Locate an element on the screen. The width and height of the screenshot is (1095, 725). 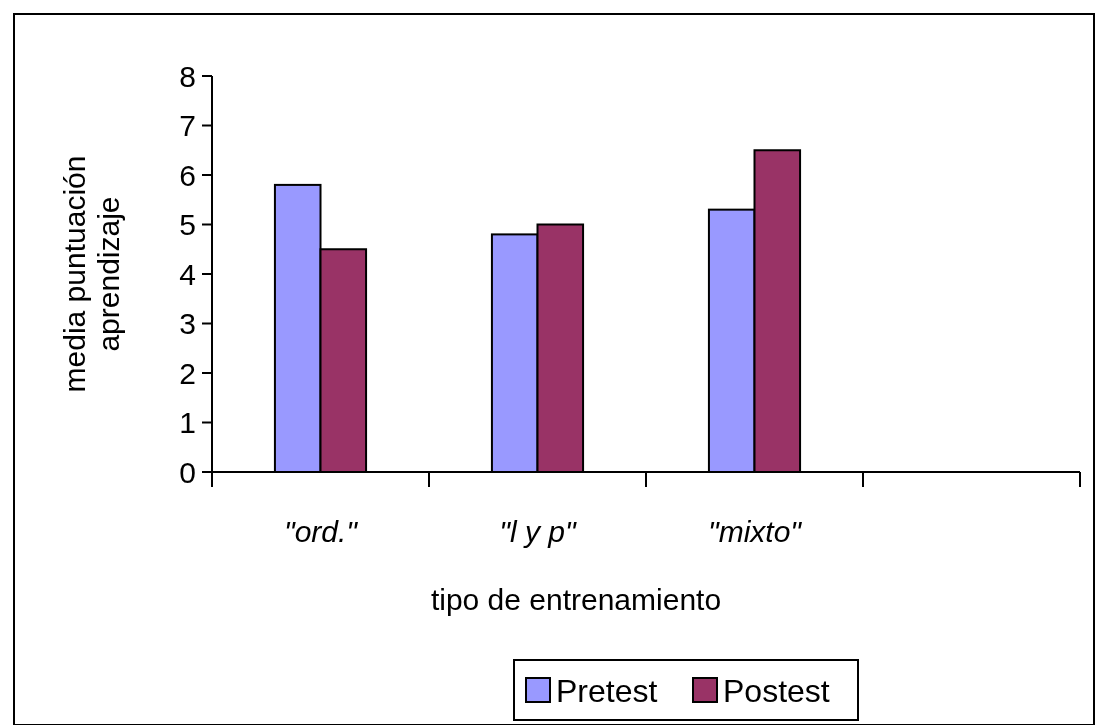
y-tick-label: 3 is located at coordinates (187, 323).